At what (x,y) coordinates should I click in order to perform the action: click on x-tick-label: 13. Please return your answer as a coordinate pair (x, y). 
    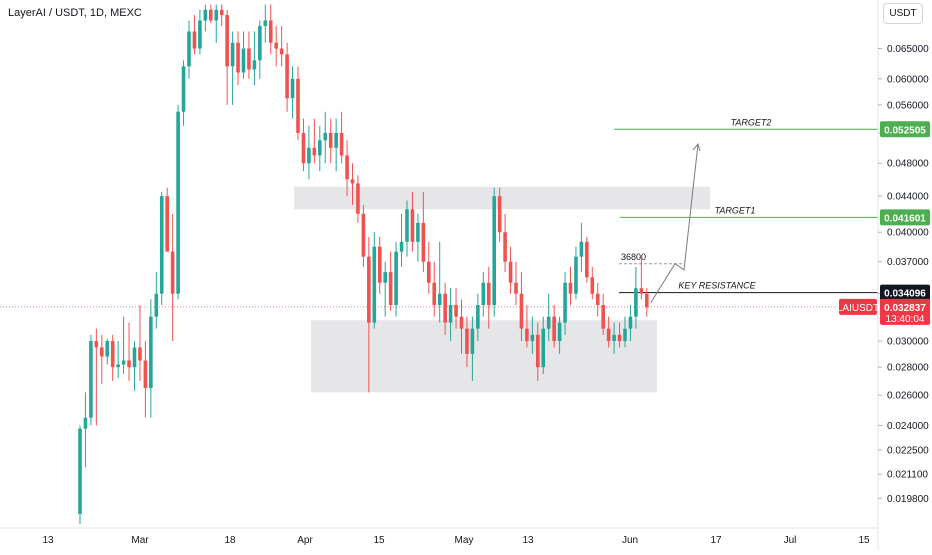
    Looking at the image, I should click on (528, 540).